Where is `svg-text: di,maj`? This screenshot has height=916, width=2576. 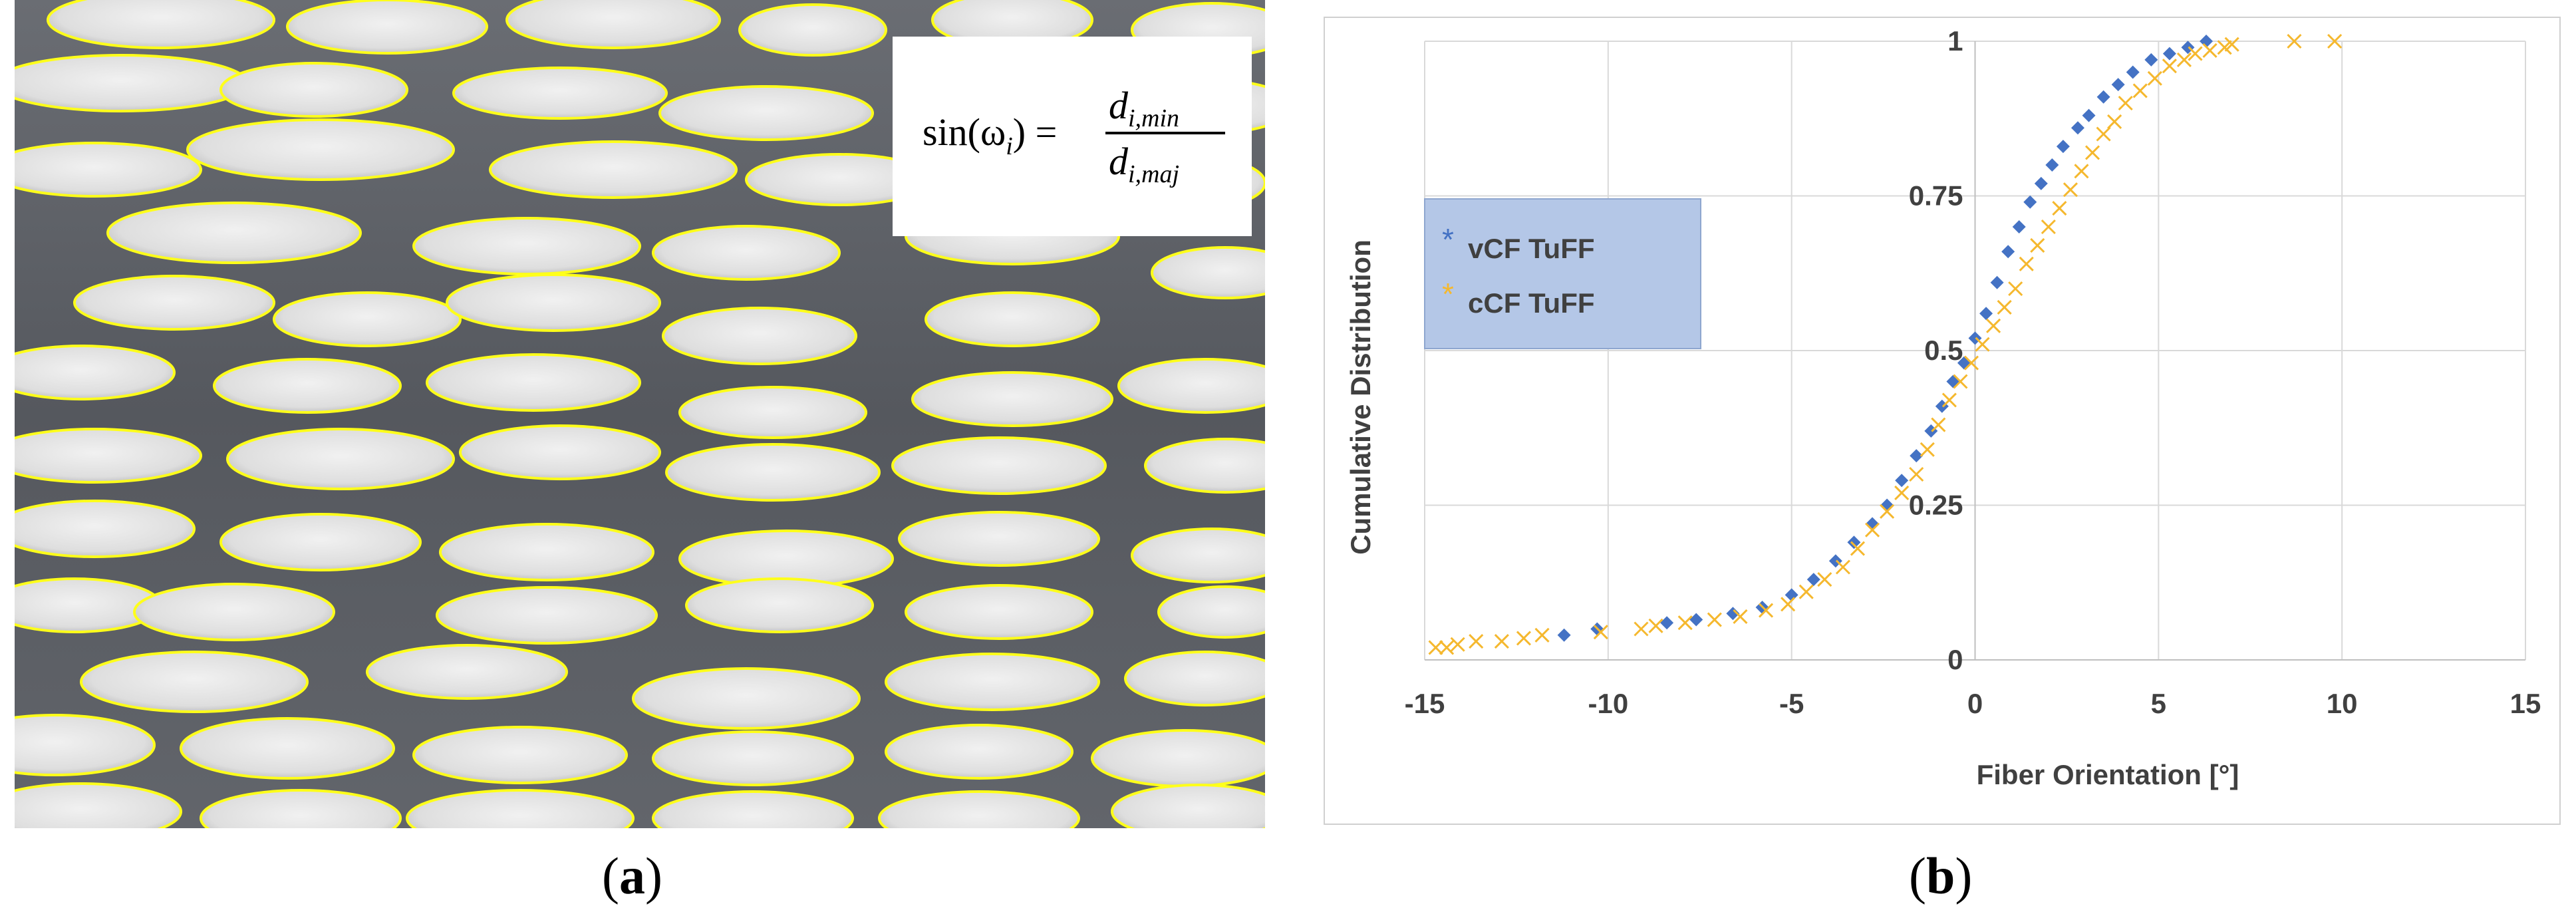
svg-text: di,maj is located at coordinates (1144, 164).